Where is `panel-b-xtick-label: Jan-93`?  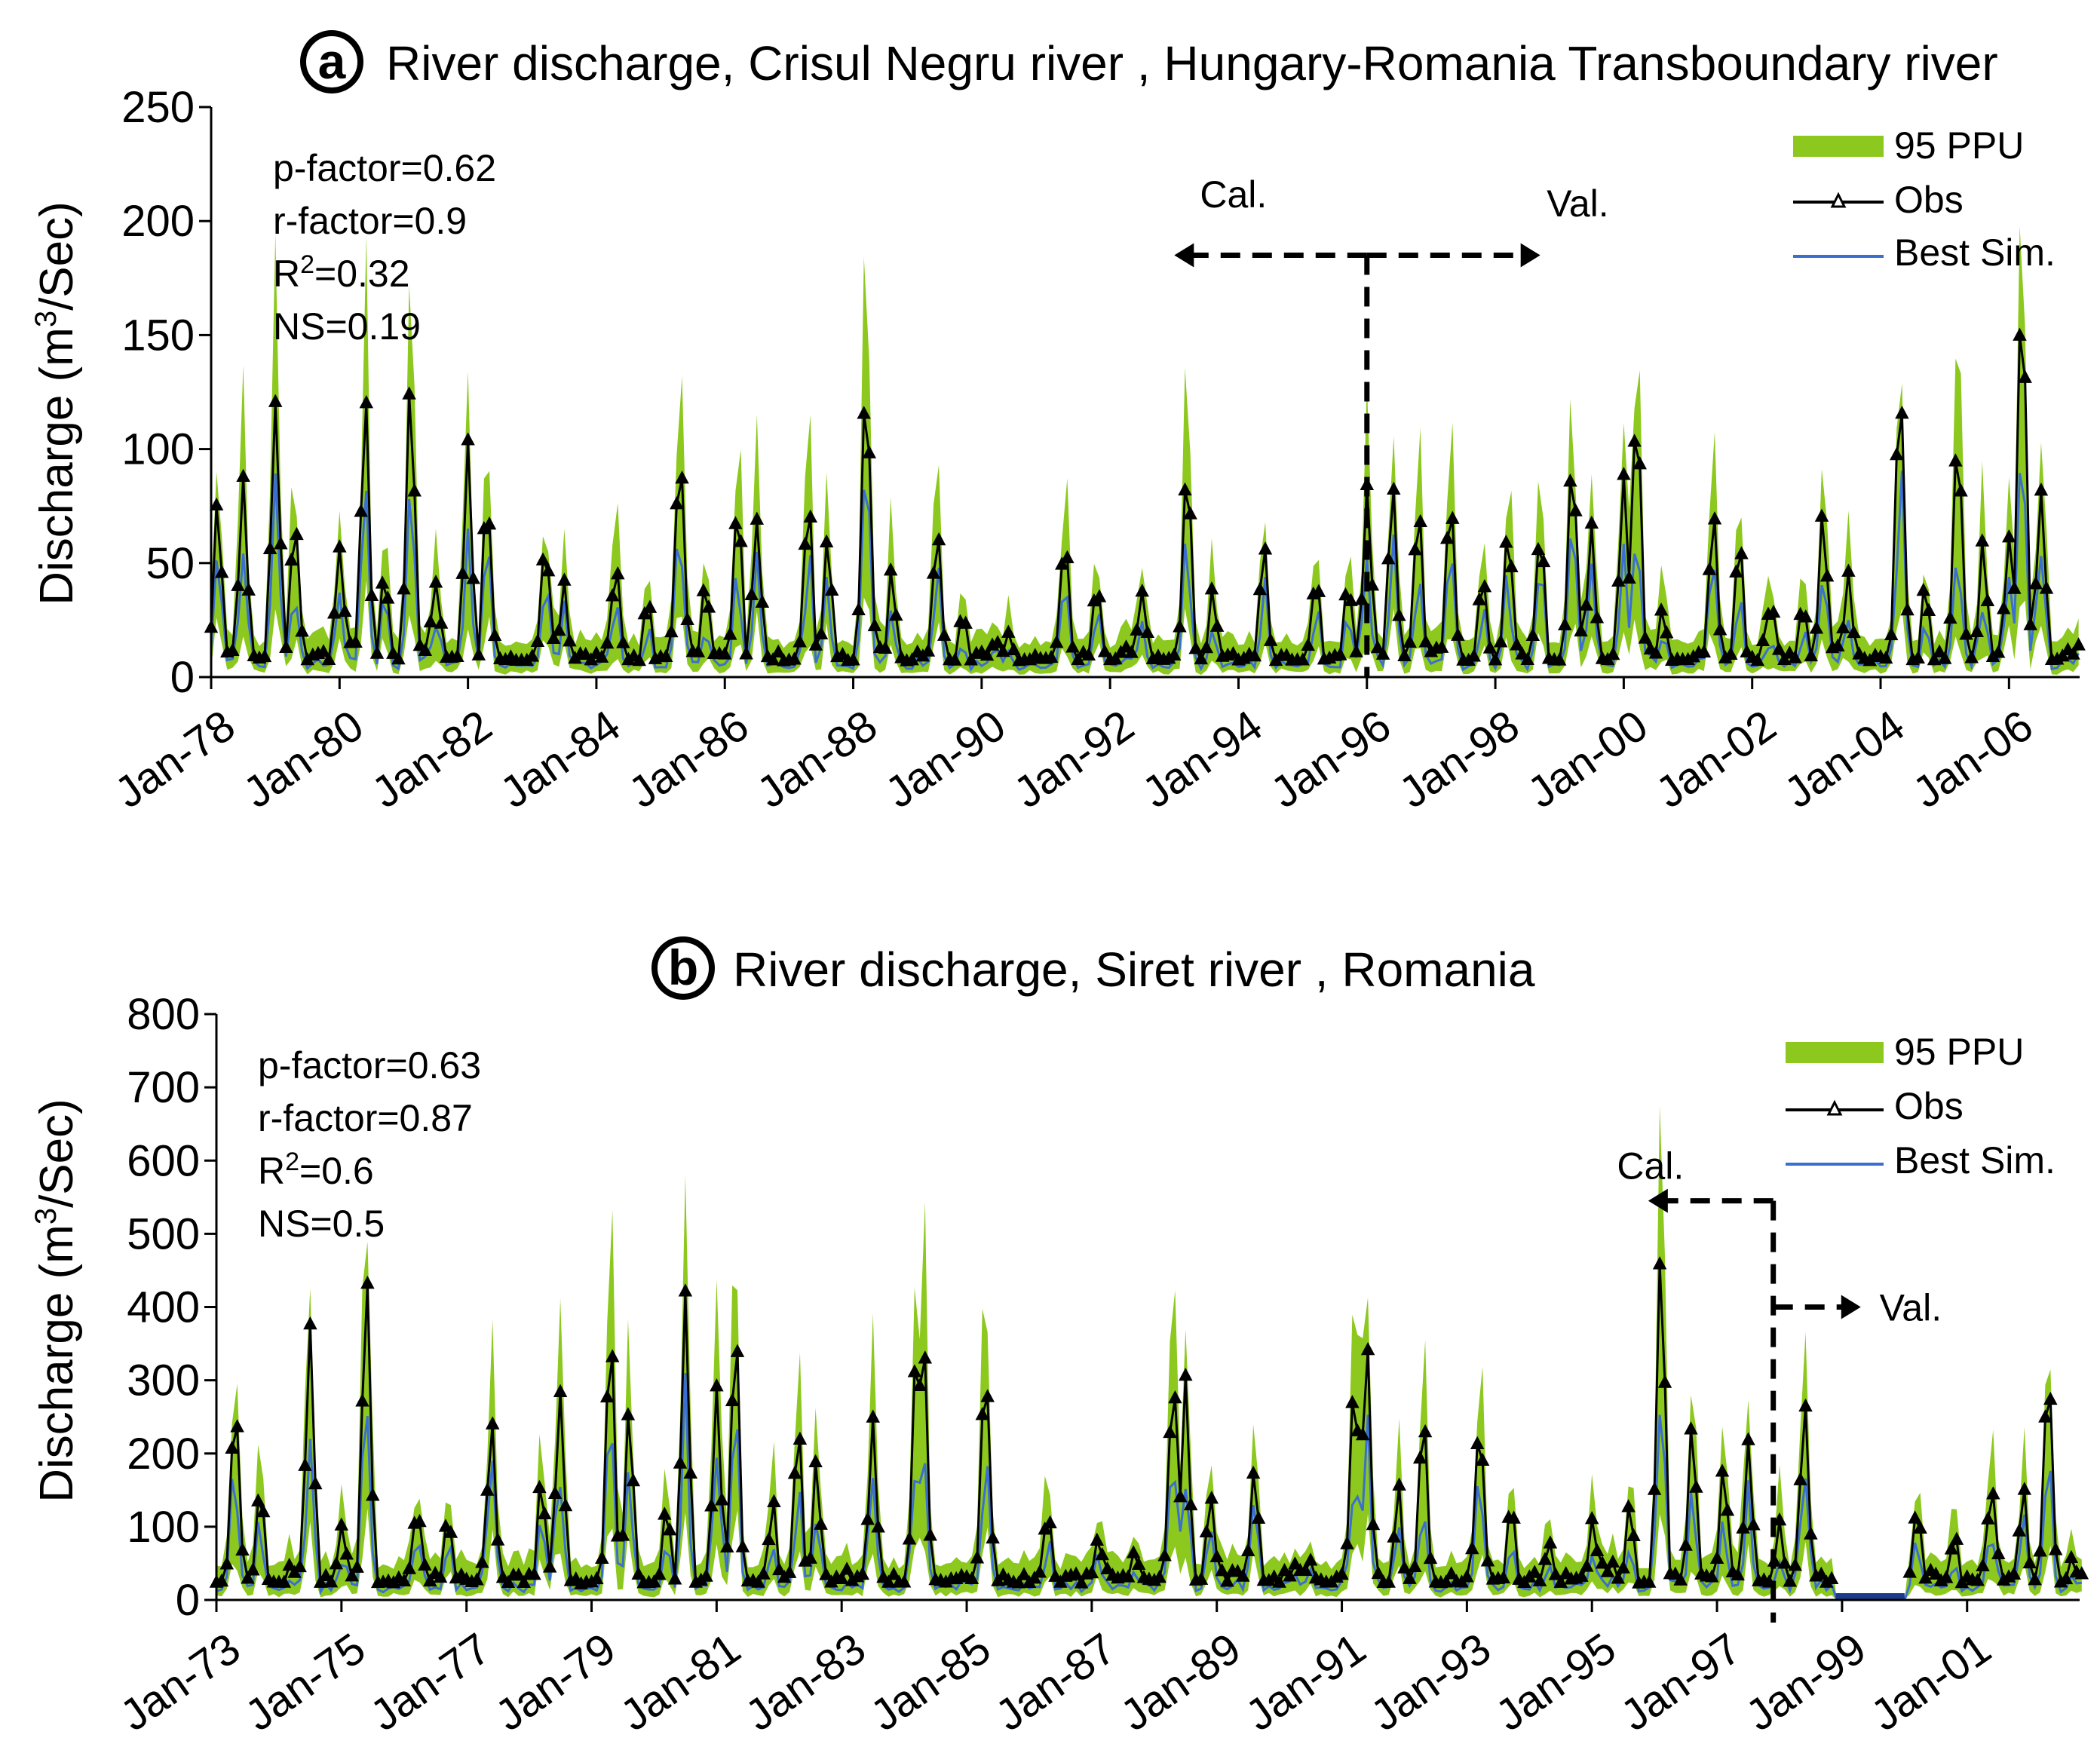 panel-b-xtick-label: Jan-93 is located at coordinates (1431, 1681).